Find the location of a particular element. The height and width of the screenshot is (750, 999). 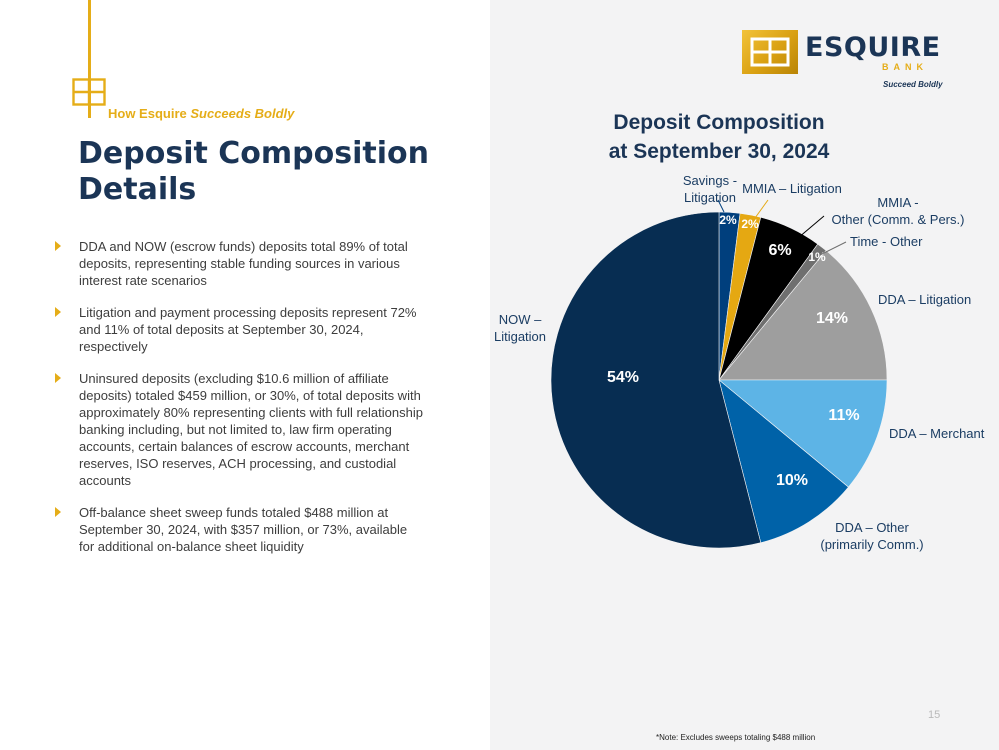

slice-percent-label: 1% is located at coordinates (817, 257).